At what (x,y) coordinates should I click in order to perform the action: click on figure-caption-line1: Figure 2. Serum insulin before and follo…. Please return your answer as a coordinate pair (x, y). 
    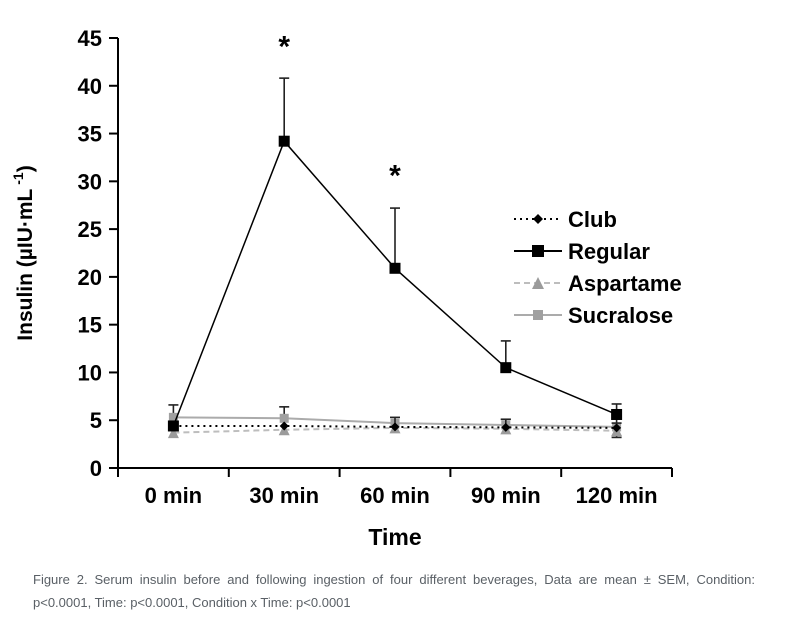
    Looking at the image, I should click on (394, 579).